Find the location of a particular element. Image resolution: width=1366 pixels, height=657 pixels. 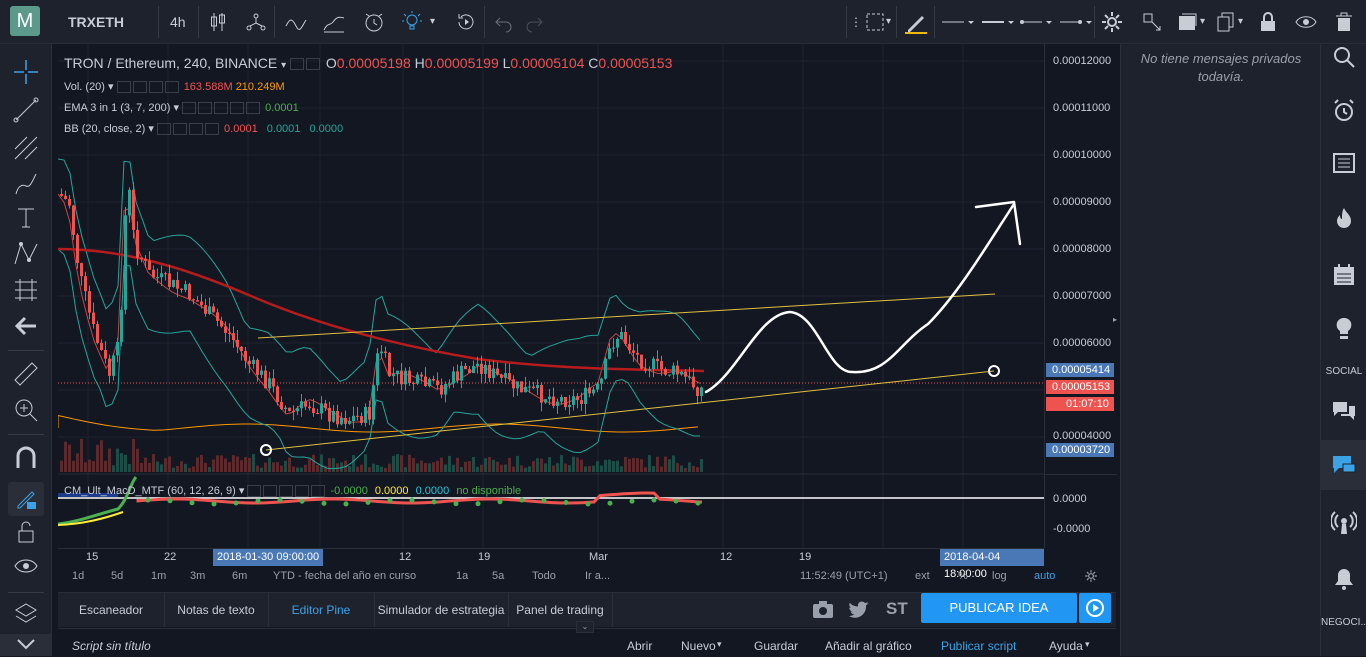

lock-icon is located at coordinates (1268, 22).